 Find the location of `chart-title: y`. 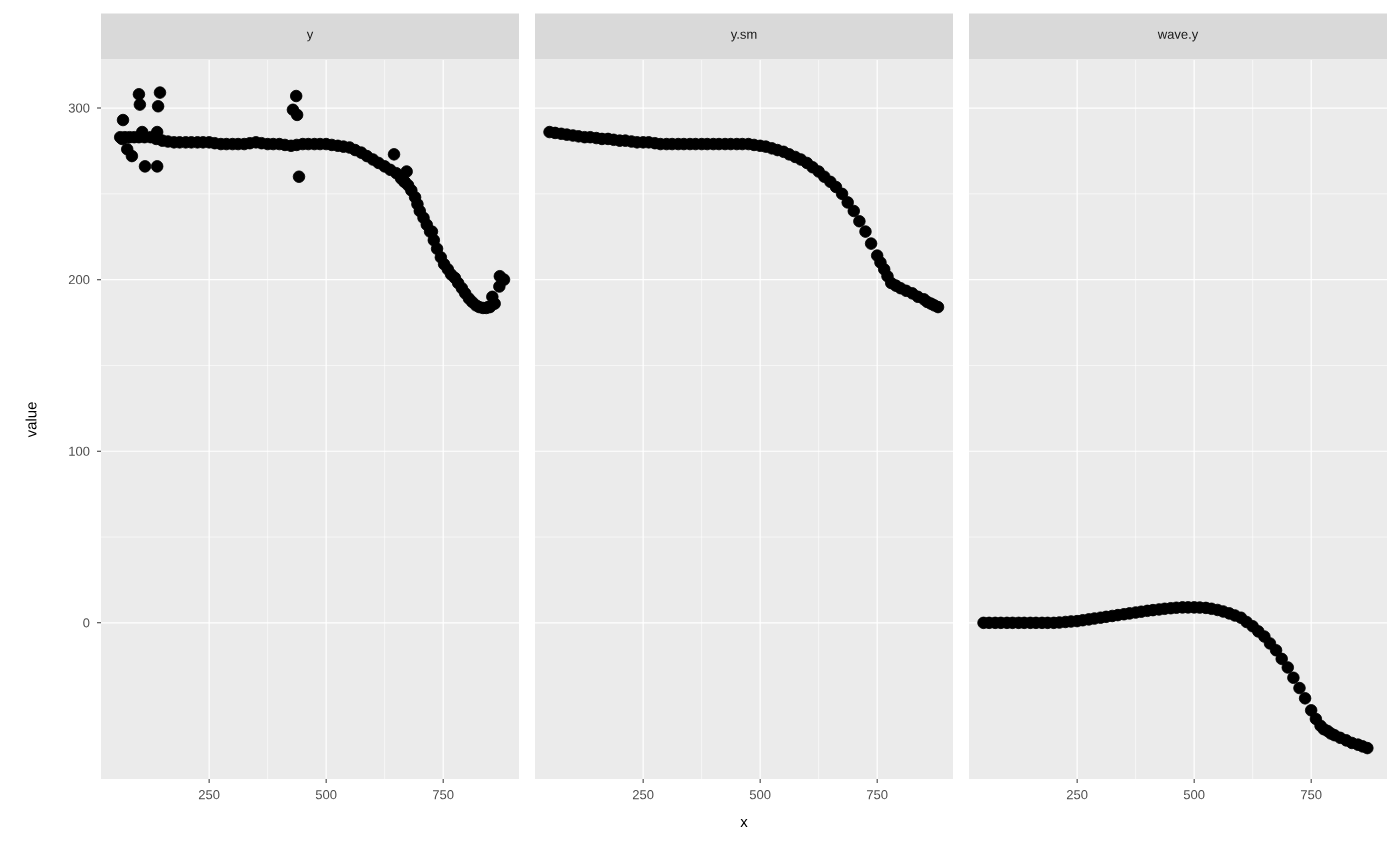

chart-title: y is located at coordinates (310, 36).